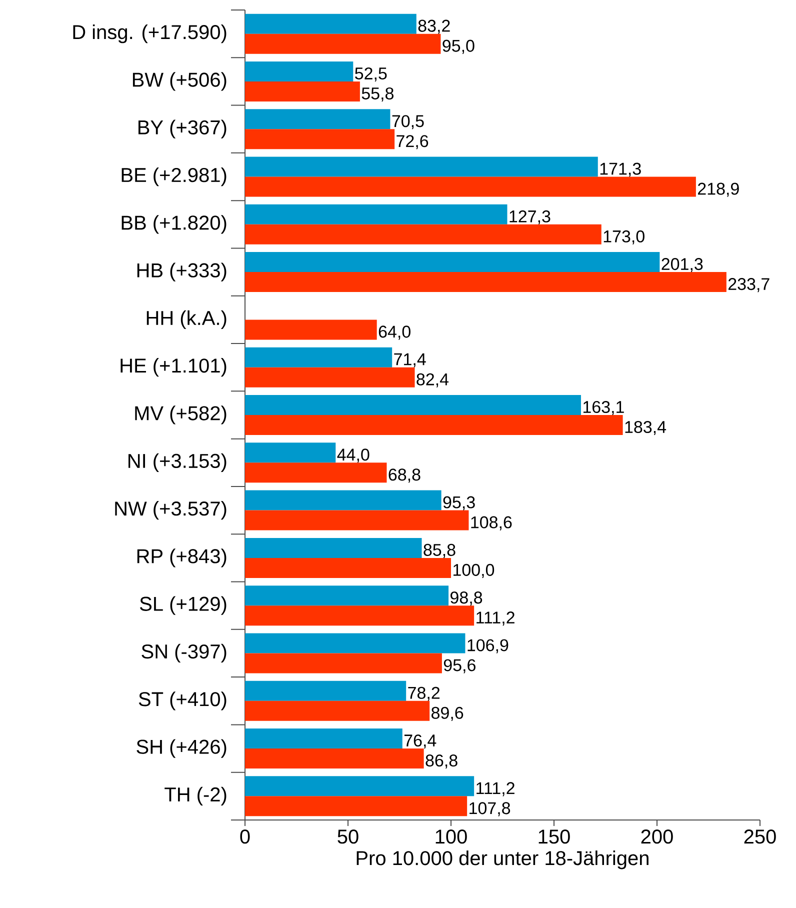 This screenshot has width=796, height=908. Describe the element at coordinates (410, 360) in the screenshot. I see `data-label: 71,4` at that location.